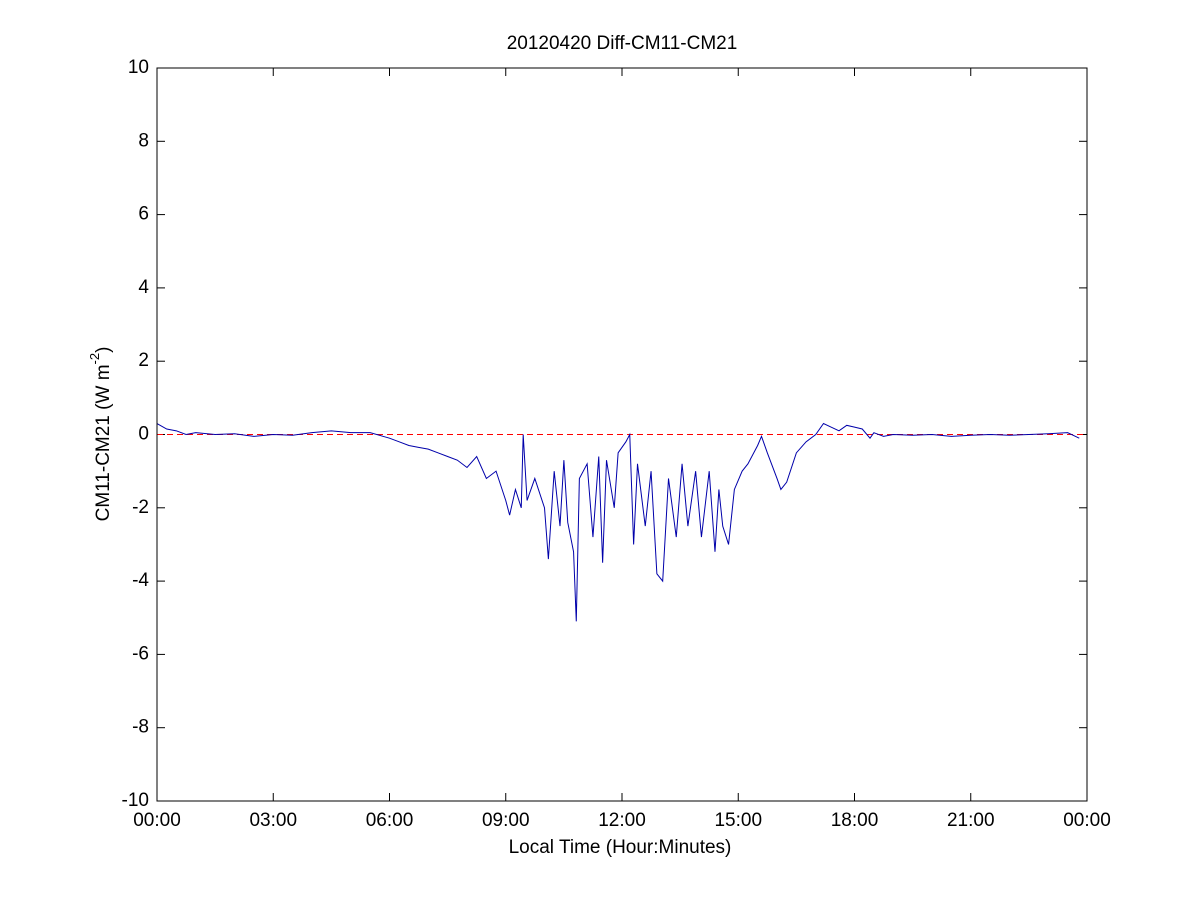 Image resolution: width=1201 pixels, height=901 pixels. I want to click on x-tick-label: 09:00, so click(506, 820).